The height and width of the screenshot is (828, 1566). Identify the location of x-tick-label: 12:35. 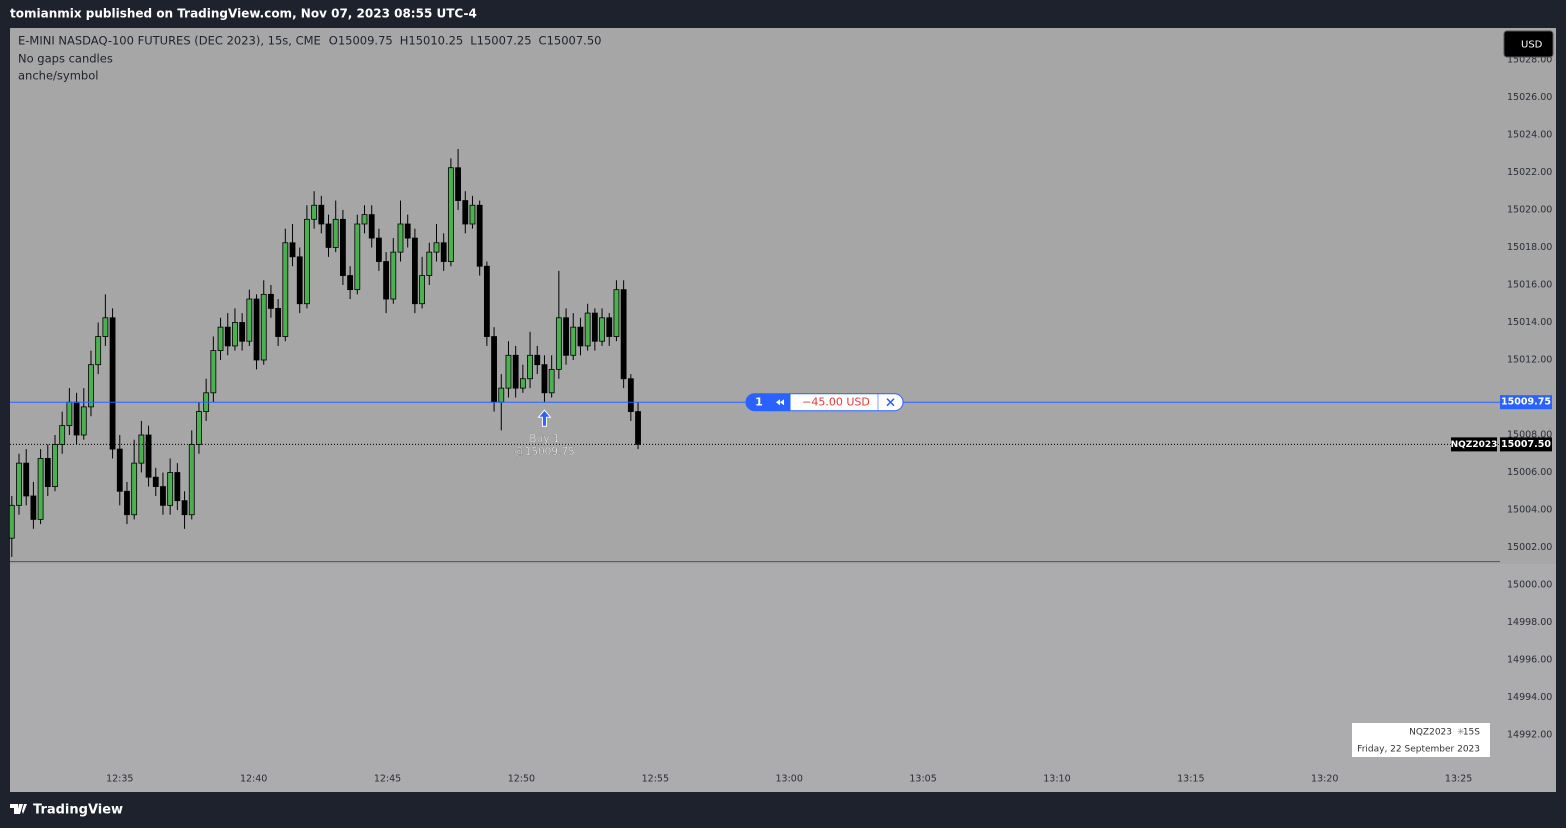
(119, 779).